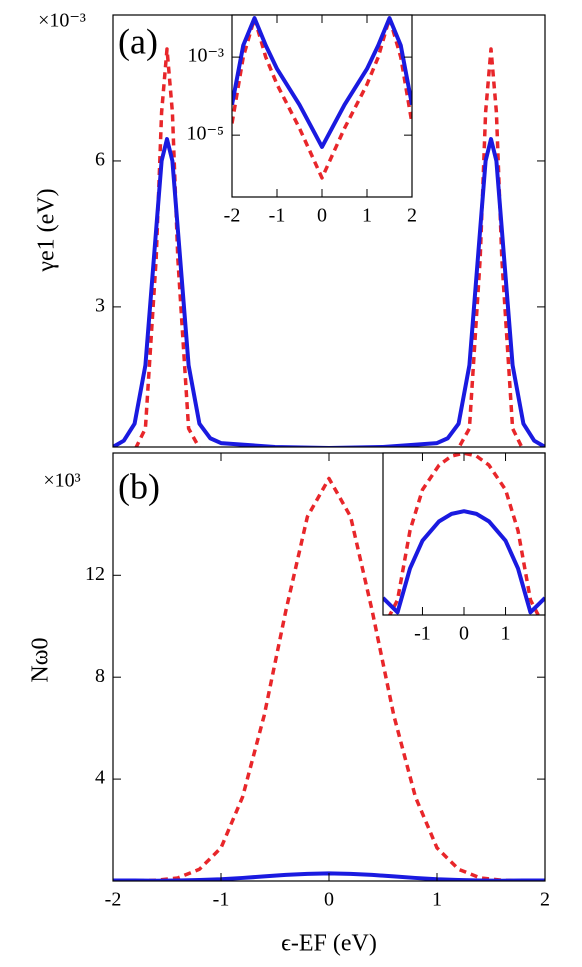  What do you see at coordinates (205, 56) in the screenshot?
I see `y-tick-label: 10⁻³` at bounding box center [205, 56].